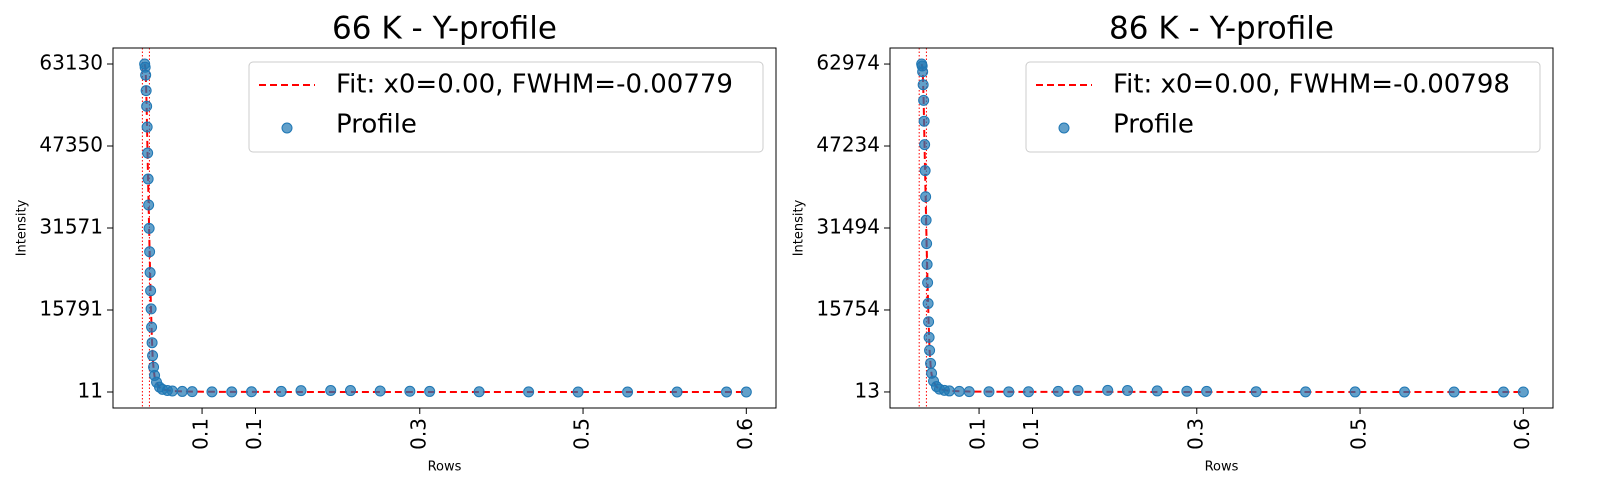 Image resolution: width=1600 pixels, height=504 pixels. Describe the element at coordinates (71, 226) in the screenshot. I see `y-tick-label: 31571` at that location.